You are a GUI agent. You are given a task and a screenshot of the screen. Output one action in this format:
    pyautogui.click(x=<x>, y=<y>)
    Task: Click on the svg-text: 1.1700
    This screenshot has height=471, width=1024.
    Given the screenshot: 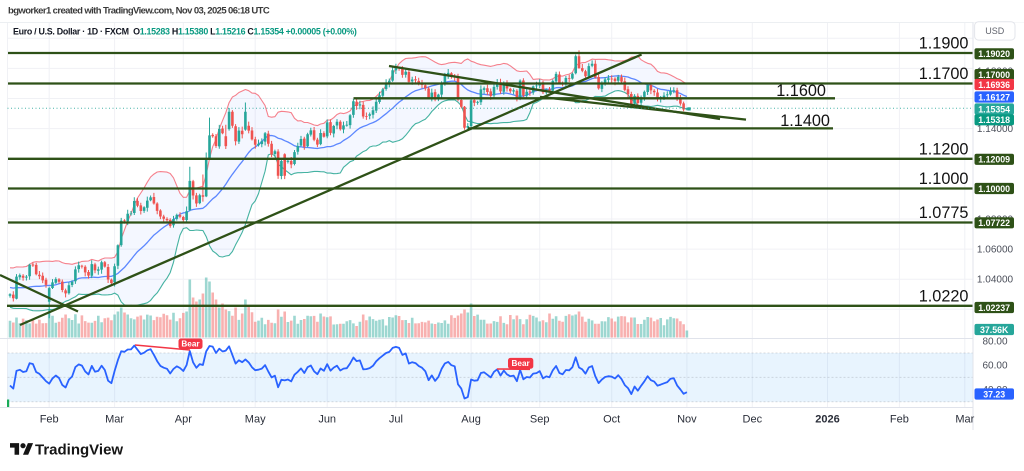 What is the action you would take?
    pyautogui.click(x=944, y=74)
    